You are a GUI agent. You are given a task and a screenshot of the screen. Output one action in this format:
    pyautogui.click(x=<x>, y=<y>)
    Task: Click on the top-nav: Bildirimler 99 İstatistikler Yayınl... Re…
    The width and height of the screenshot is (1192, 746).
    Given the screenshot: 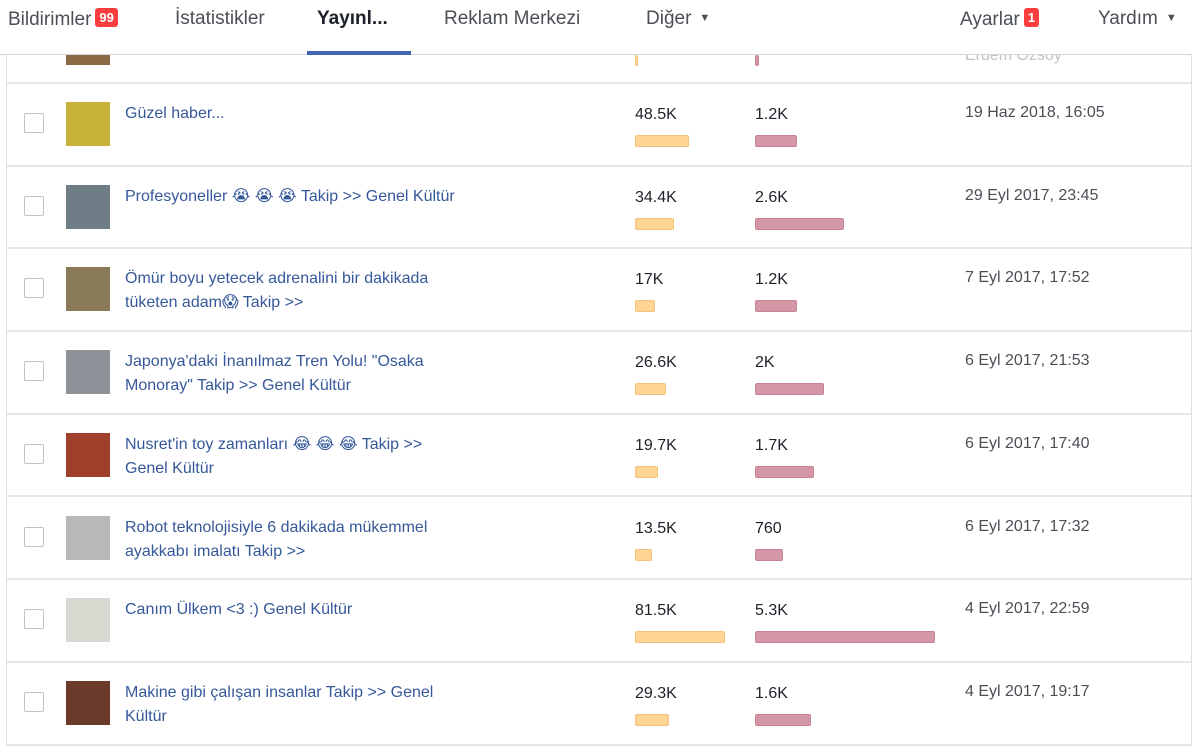 What is the action you would take?
    pyautogui.click(x=596, y=27)
    